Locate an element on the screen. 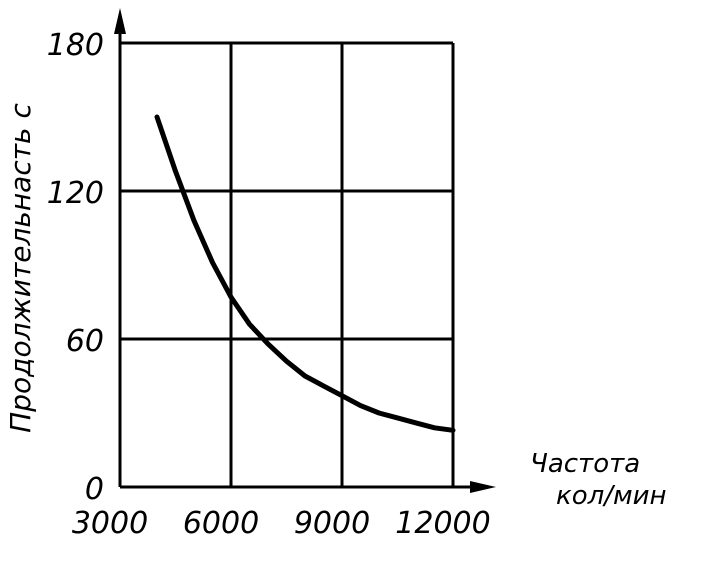 The image size is (725, 582). x-axis-label-line1: Частота is located at coordinates (585, 464).